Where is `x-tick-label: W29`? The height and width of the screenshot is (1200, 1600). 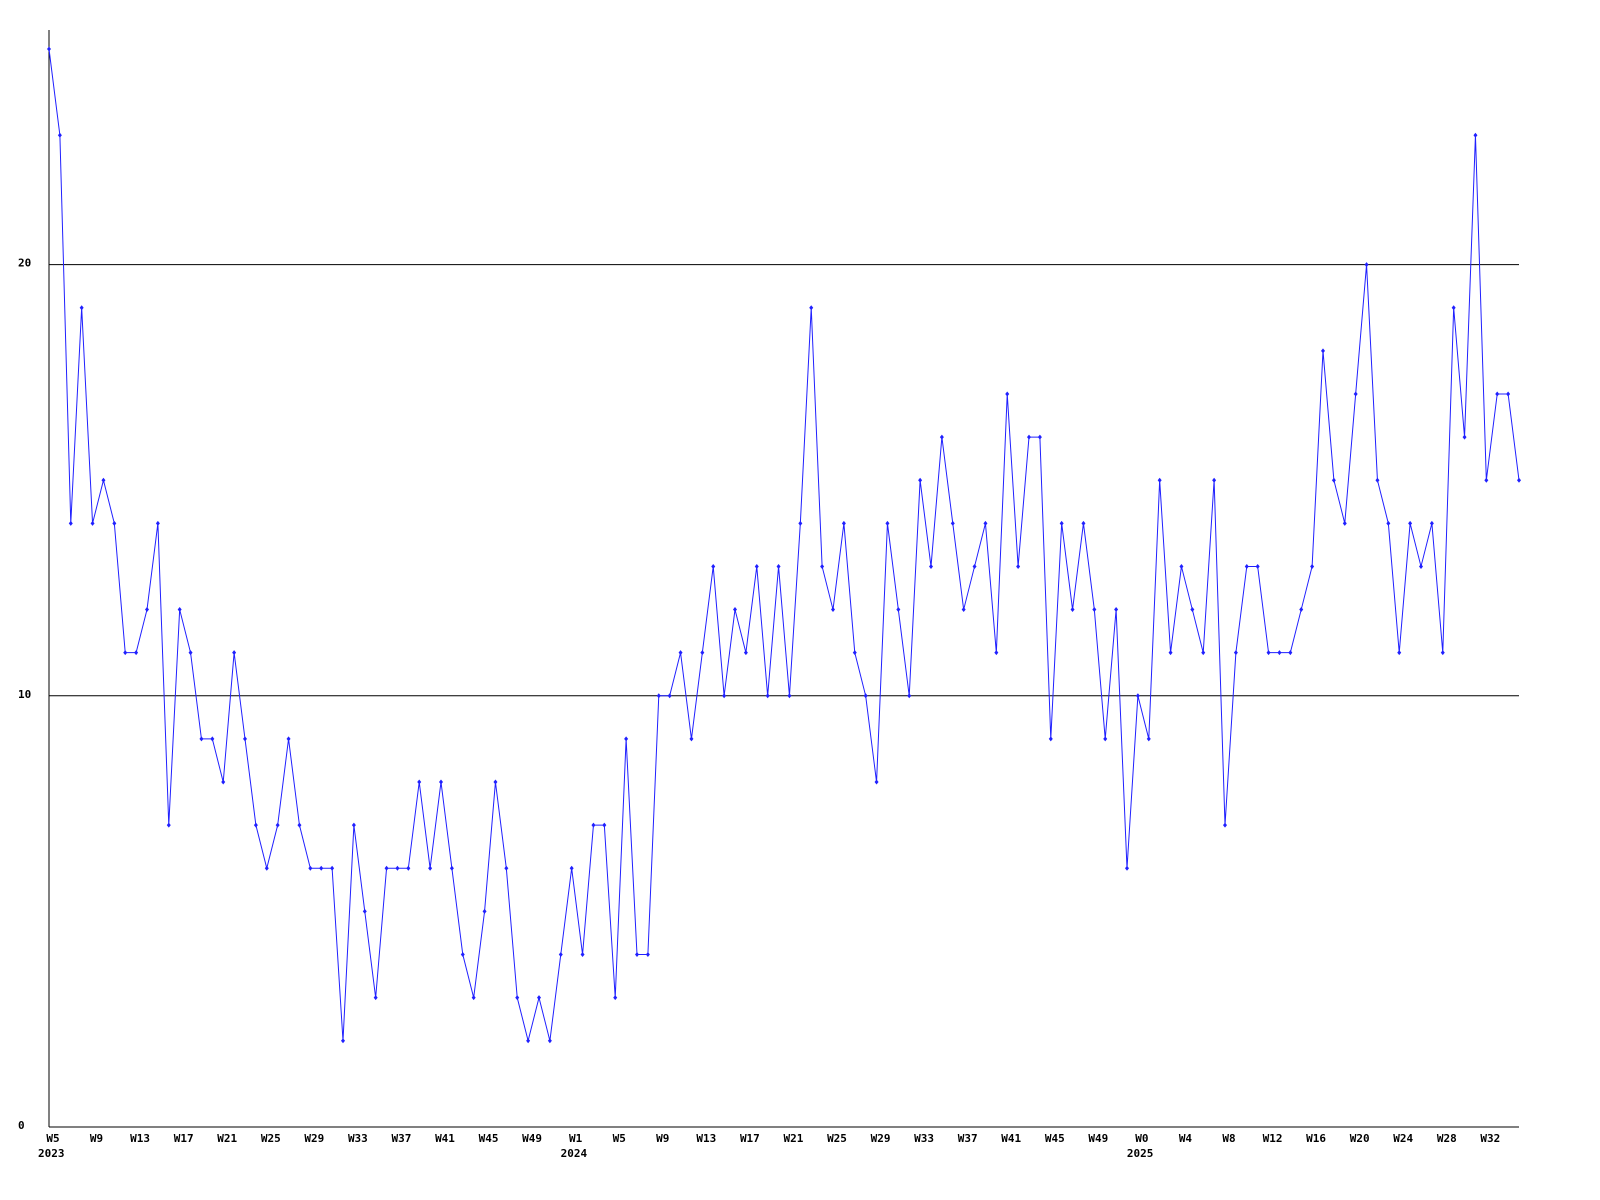
x-tick-label: W29 is located at coordinates (881, 1138).